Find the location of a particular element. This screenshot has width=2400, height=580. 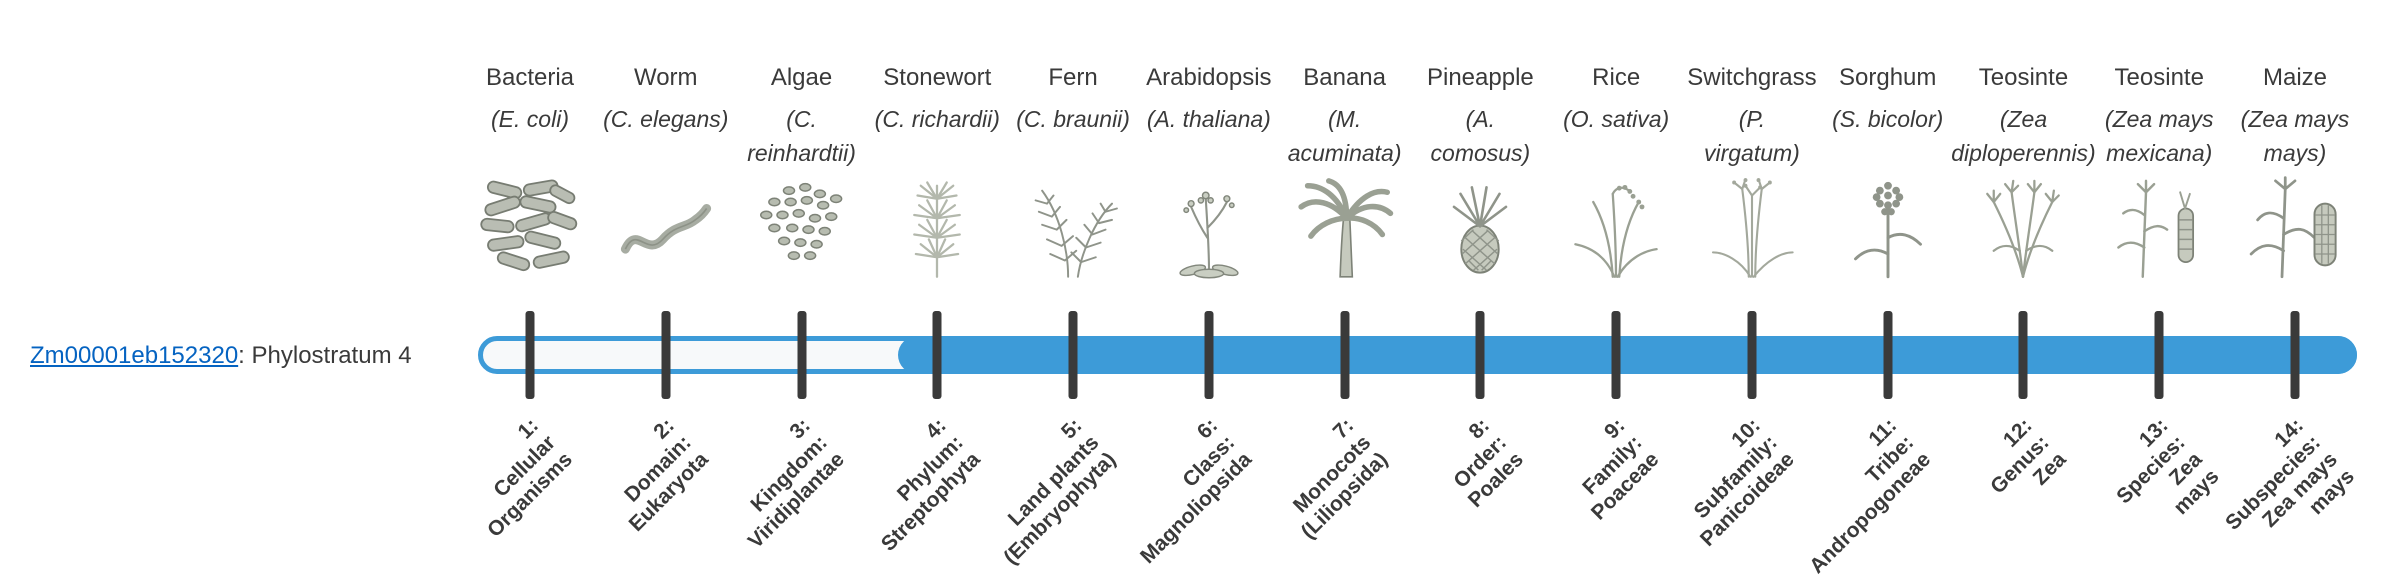

phylostratum-label: 7: Monocots (Liliopsida) is located at coordinates (1340, 479).